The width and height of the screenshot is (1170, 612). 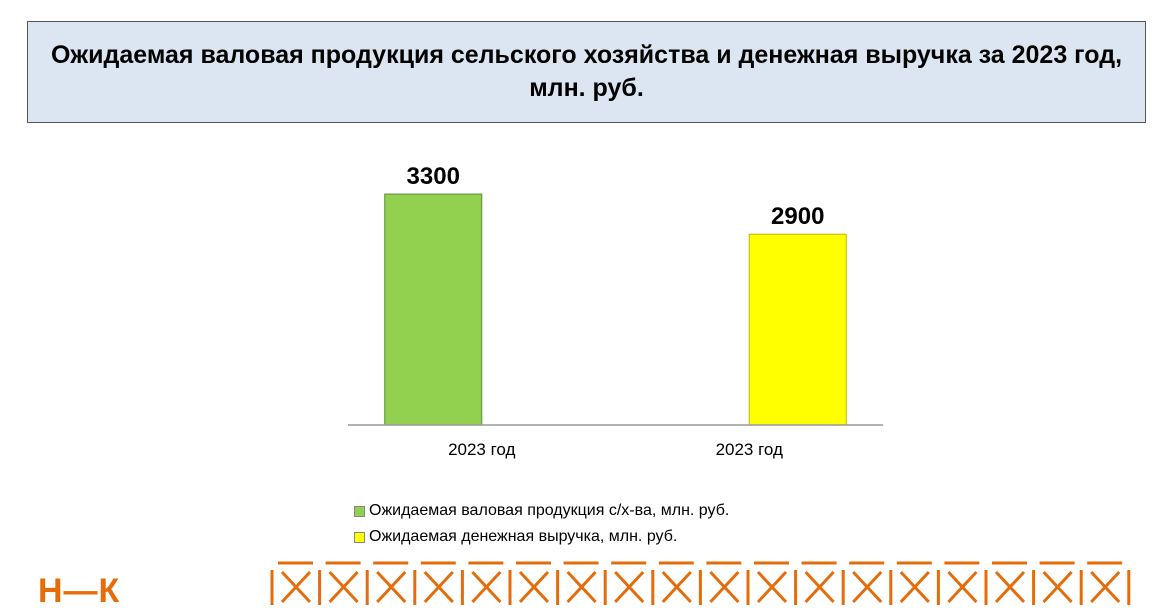 What do you see at coordinates (797, 216) in the screenshot?
I see `data-label: 2900` at bounding box center [797, 216].